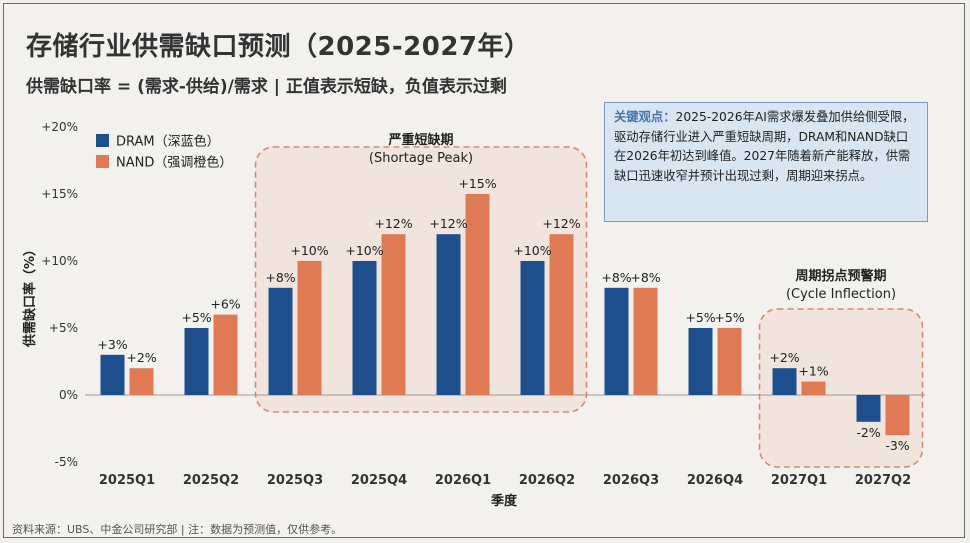  What do you see at coordinates (420, 140) in the screenshot?
I see `annotation-title-1: 严重短缺期` at bounding box center [420, 140].